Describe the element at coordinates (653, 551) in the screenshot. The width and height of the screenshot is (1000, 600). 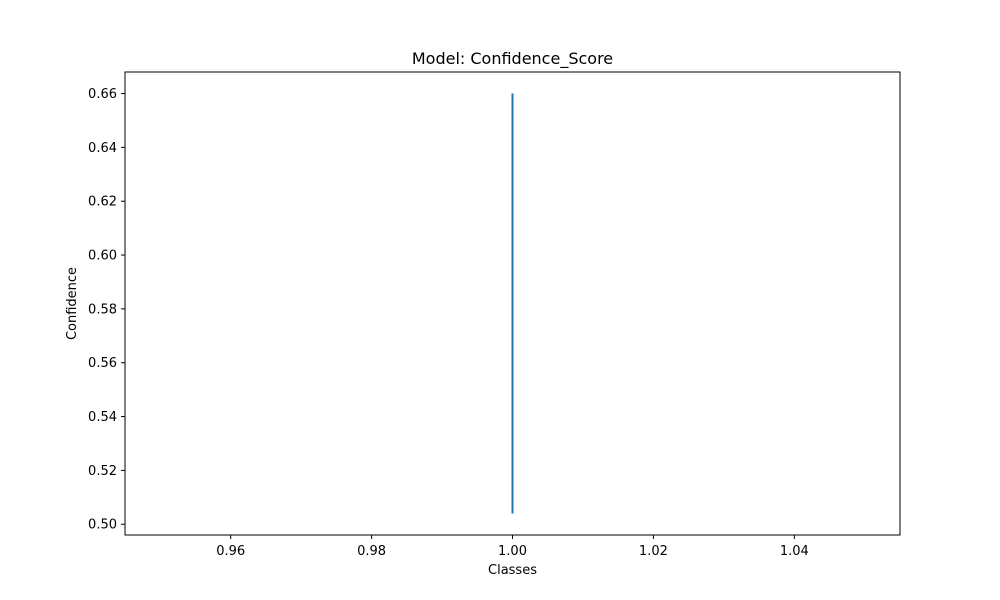
I see `x-tick-label: 1.02` at that location.